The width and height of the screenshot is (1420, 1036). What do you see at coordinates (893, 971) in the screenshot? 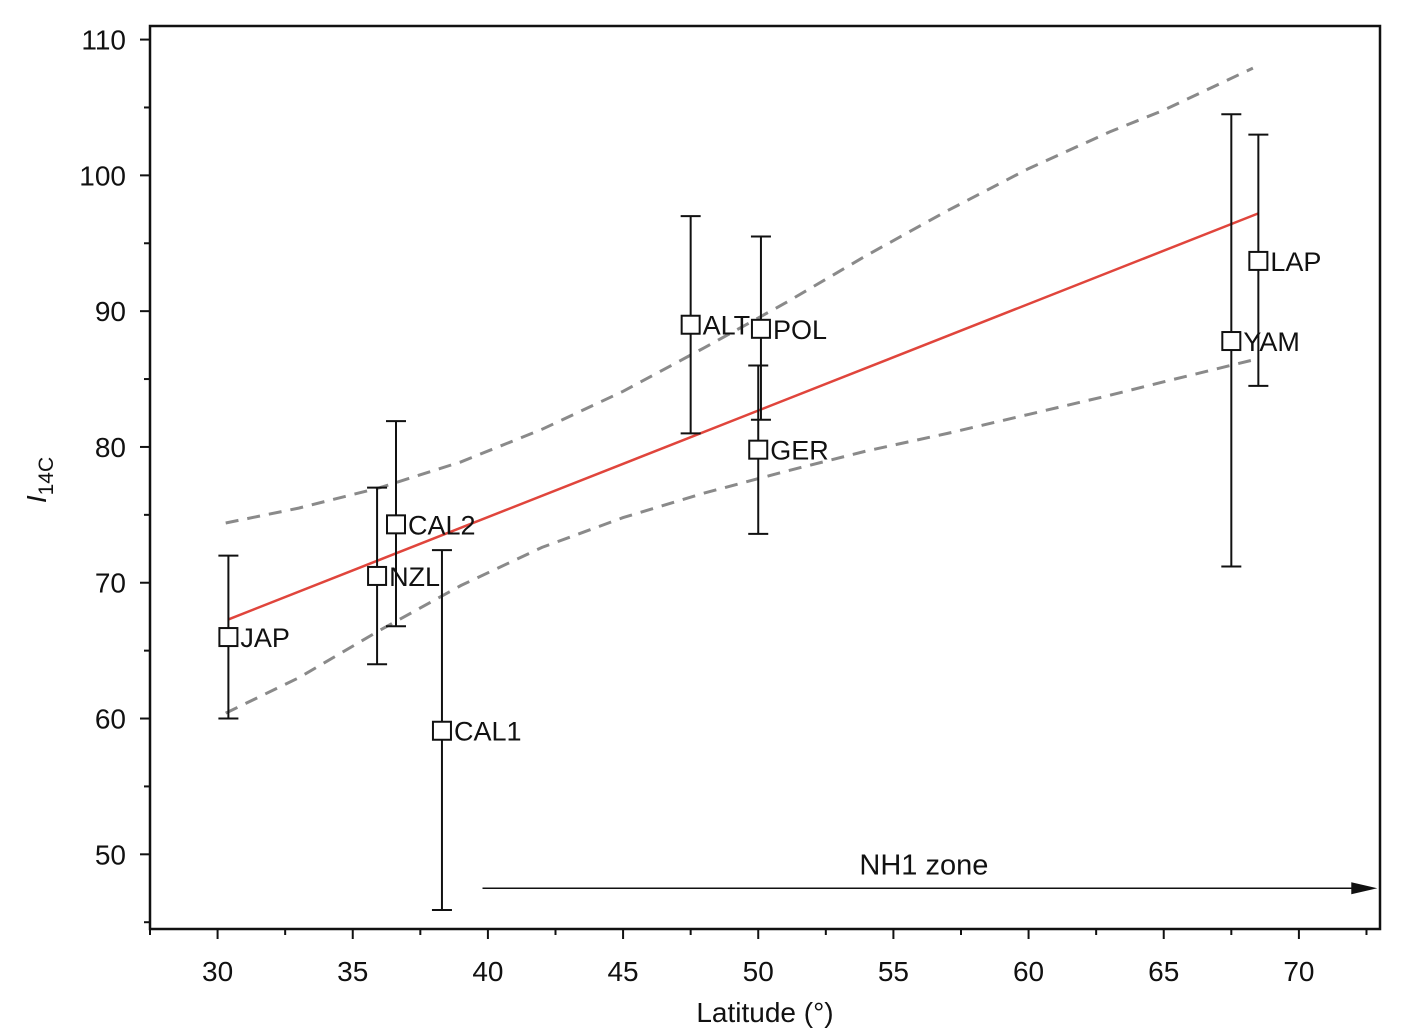
I see `x-tick-label: 55` at bounding box center [893, 971].